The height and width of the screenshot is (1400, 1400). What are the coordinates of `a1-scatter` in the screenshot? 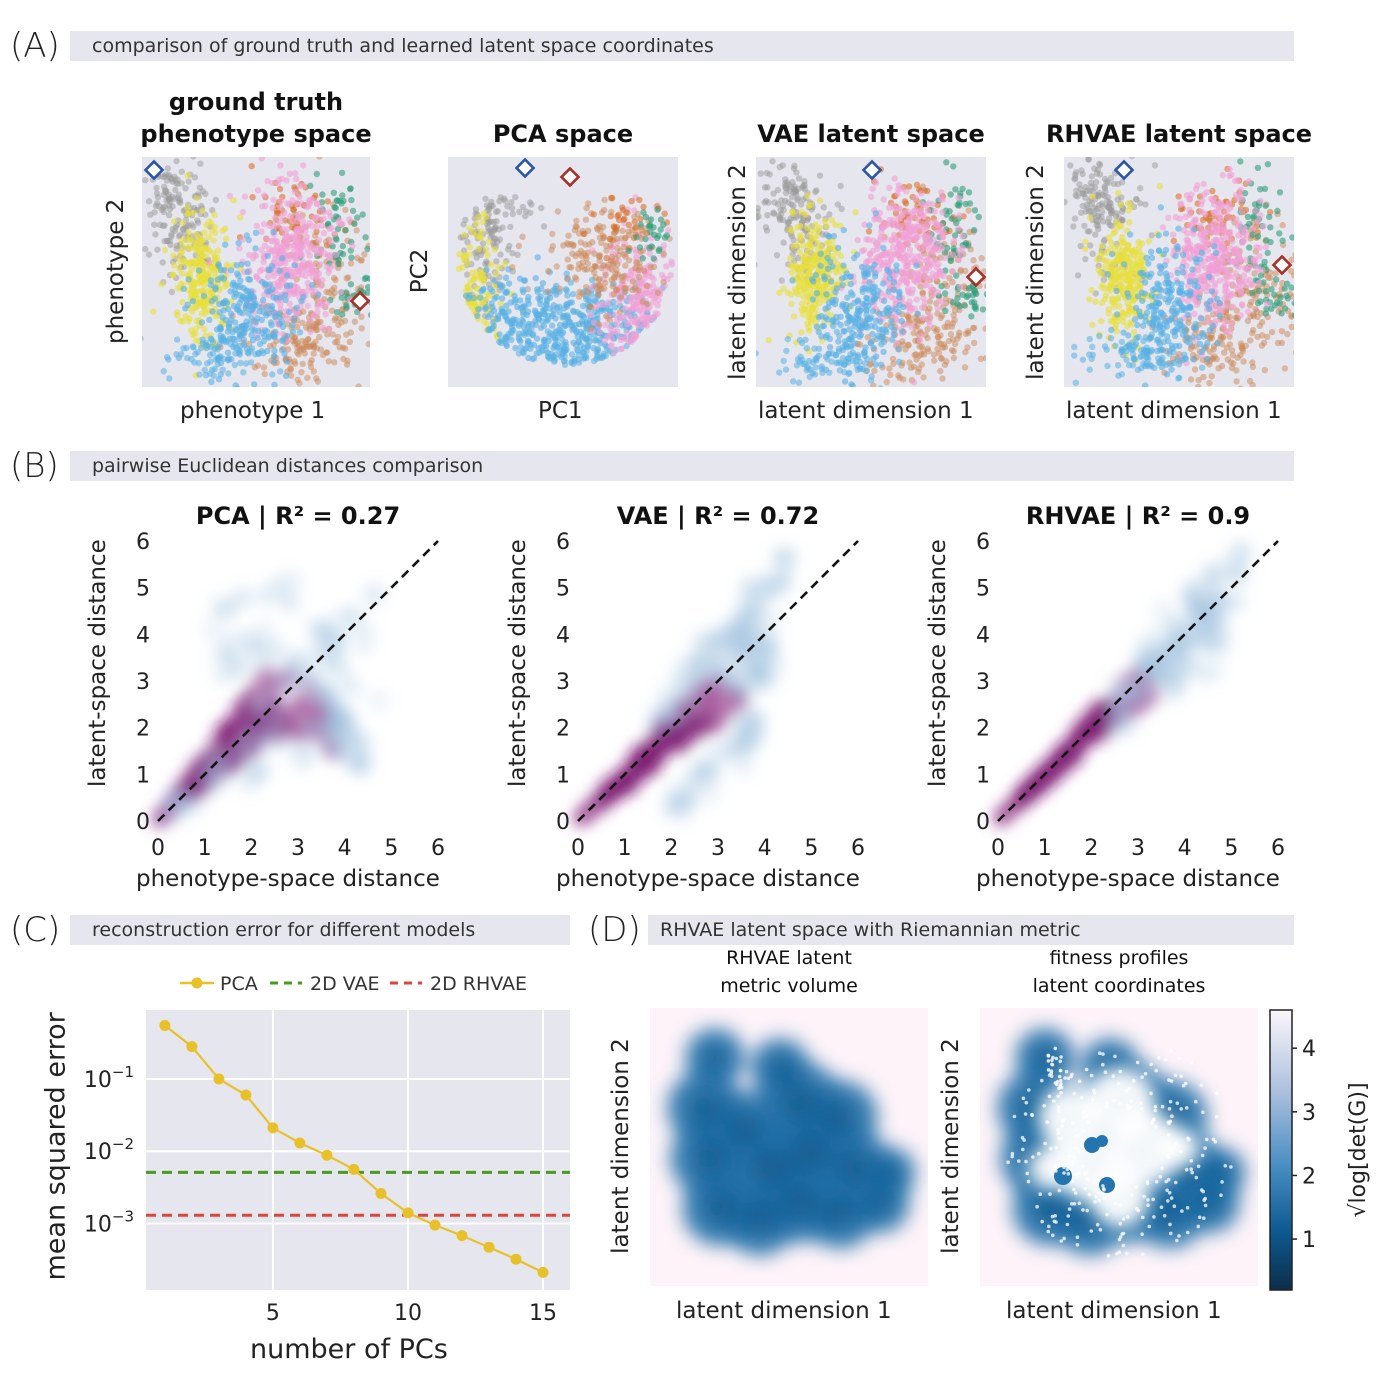 It's located at (256, 272).